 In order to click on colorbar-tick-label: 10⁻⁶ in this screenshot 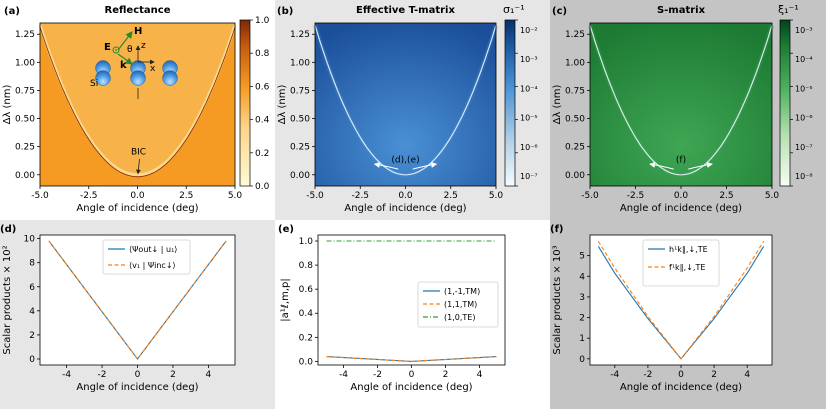, I will do `click(804, 118)`.